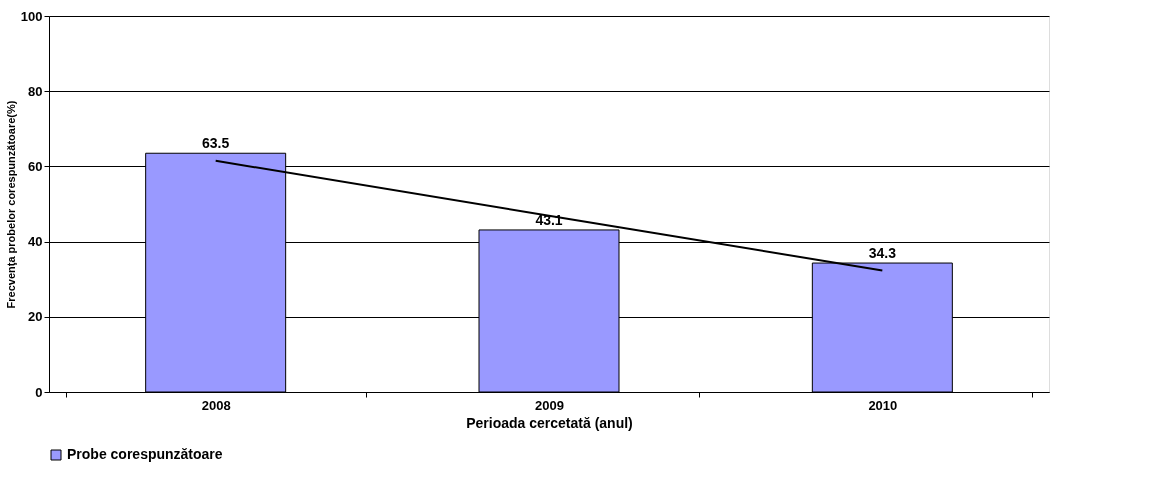 This screenshot has height=490, width=1155. Describe the element at coordinates (145, 454) in the screenshot. I see `legend-label: Probe corespunzătoare` at that location.